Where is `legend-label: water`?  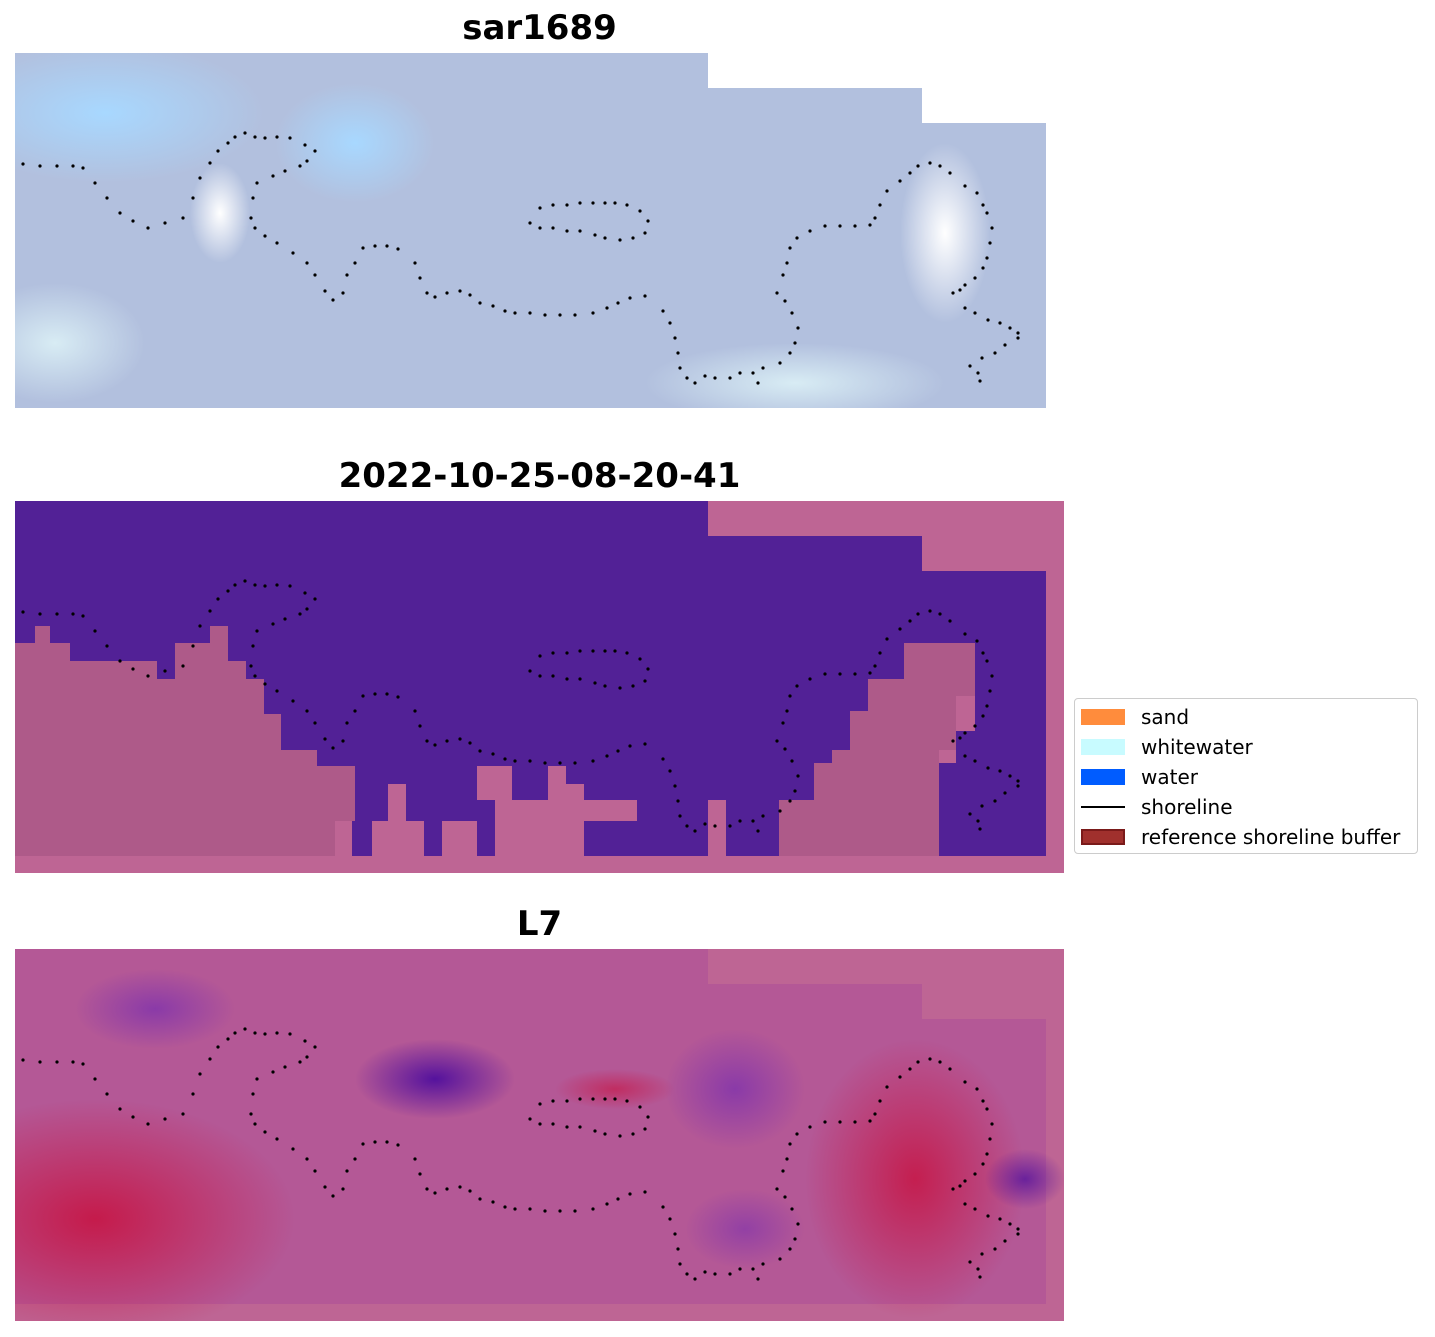 legend-label: water is located at coordinates (1169, 777).